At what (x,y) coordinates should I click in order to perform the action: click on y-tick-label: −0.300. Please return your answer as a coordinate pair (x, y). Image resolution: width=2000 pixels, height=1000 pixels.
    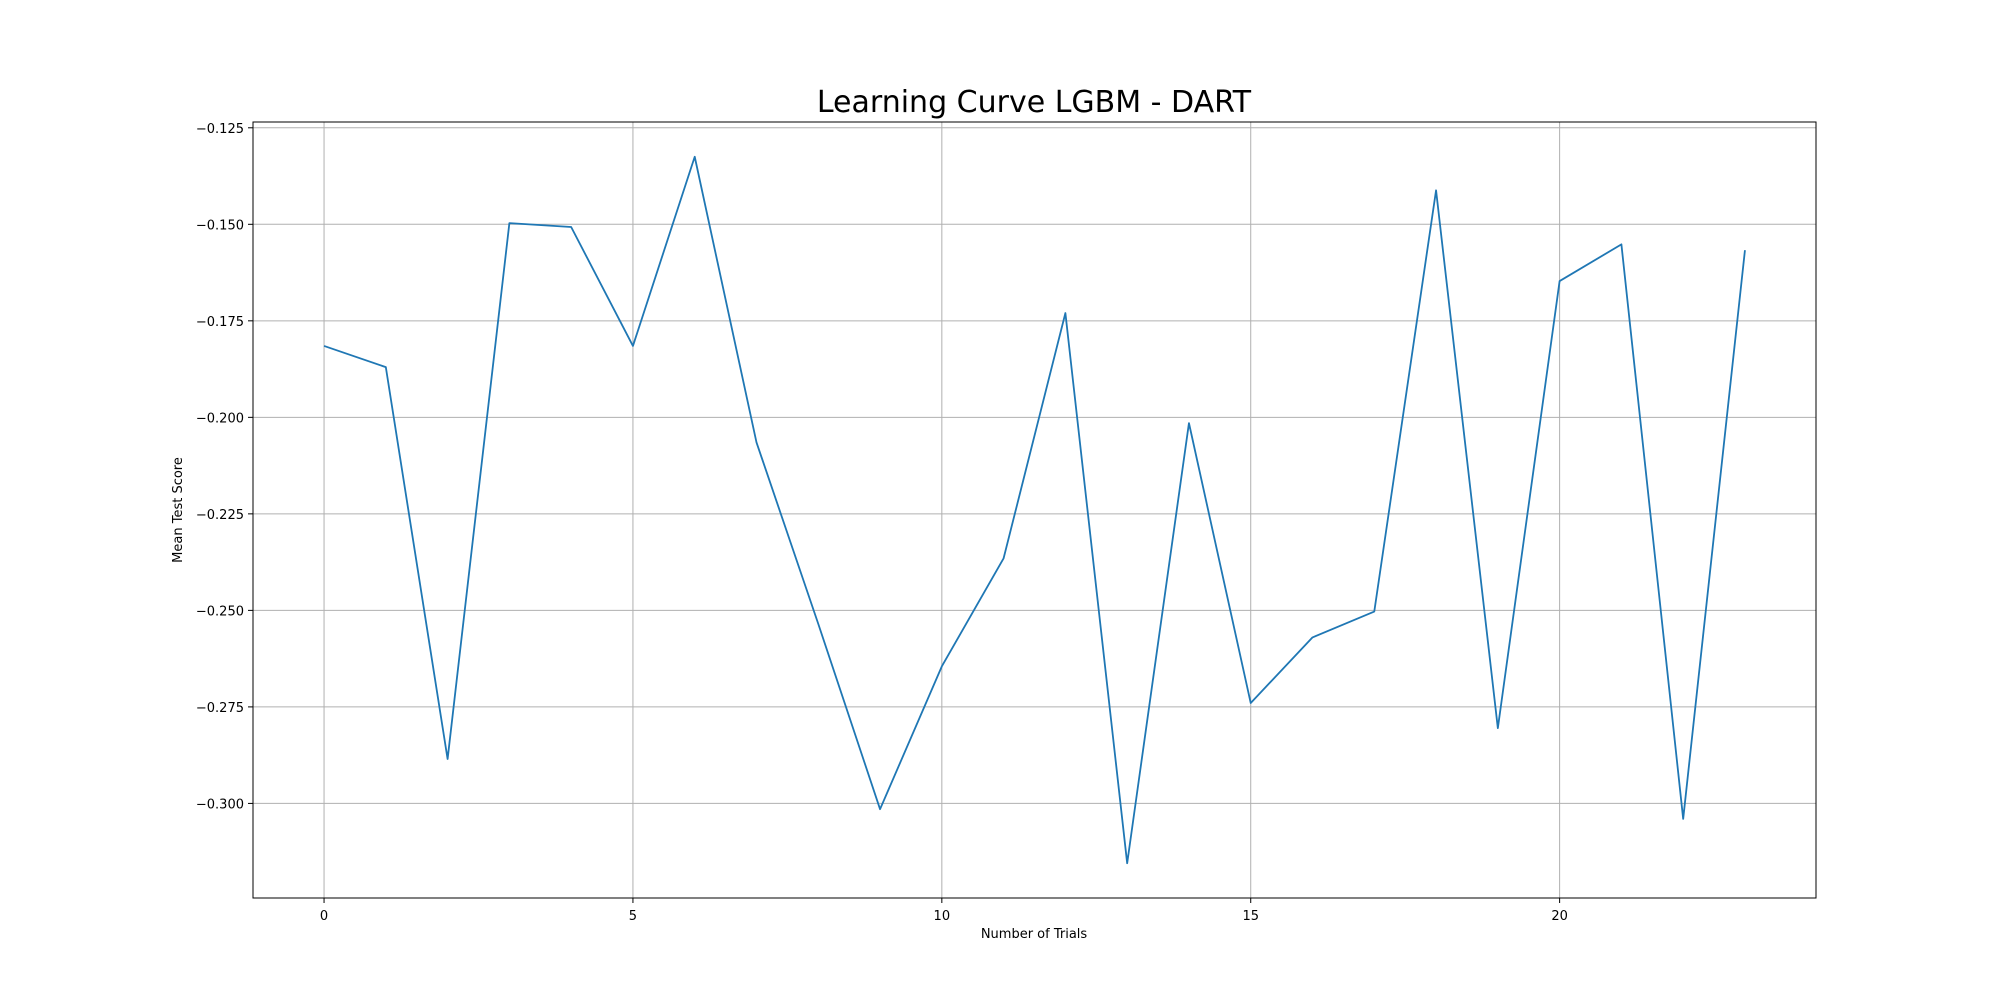
    Looking at the image, I should click on (220, 804).